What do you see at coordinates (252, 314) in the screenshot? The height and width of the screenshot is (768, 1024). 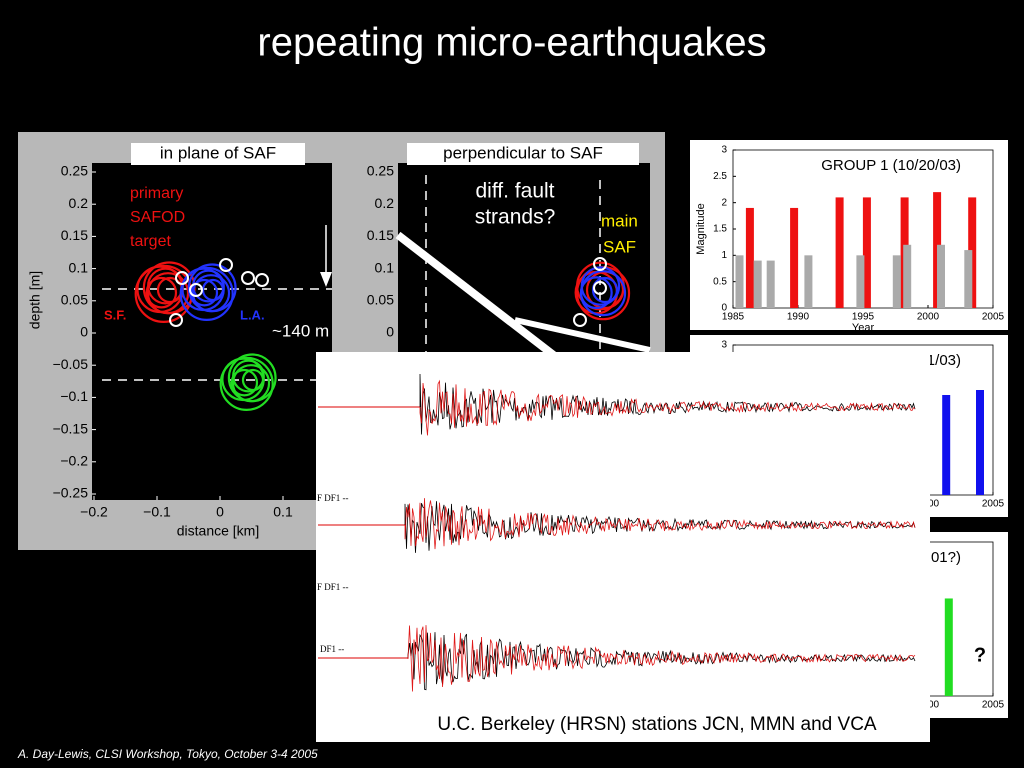 I see `annotation: L.A.` at bounding box center [252, 314].